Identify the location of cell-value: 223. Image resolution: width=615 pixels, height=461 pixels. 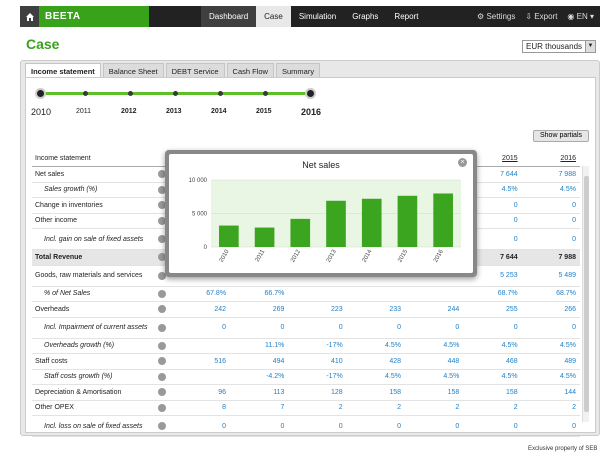
(317, 309).